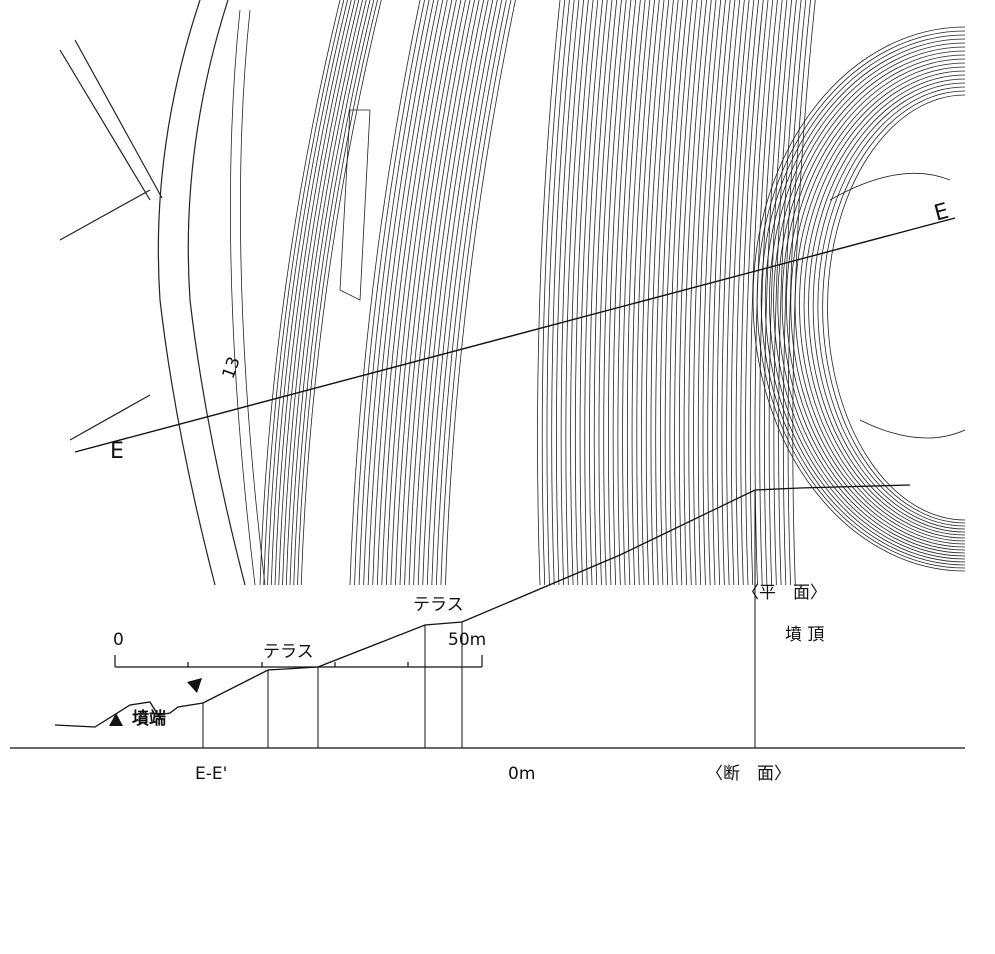 This screenshot has width=995, height=954. Describe the element at coordinates (748, 774) in the screenshot. I see `section-caption: 〈断 面〉` at that location.